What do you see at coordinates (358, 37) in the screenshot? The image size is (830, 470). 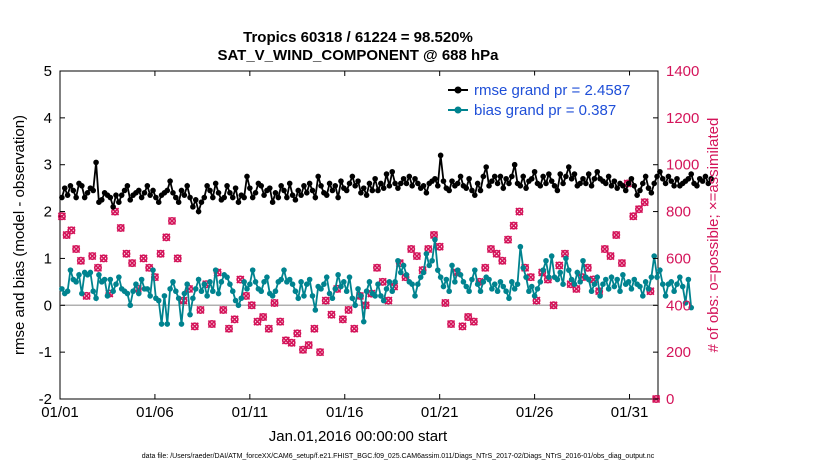 I see `chart-title: Tropics 60318 / 61224 = 98.520%` at bounding box center [358, 37].